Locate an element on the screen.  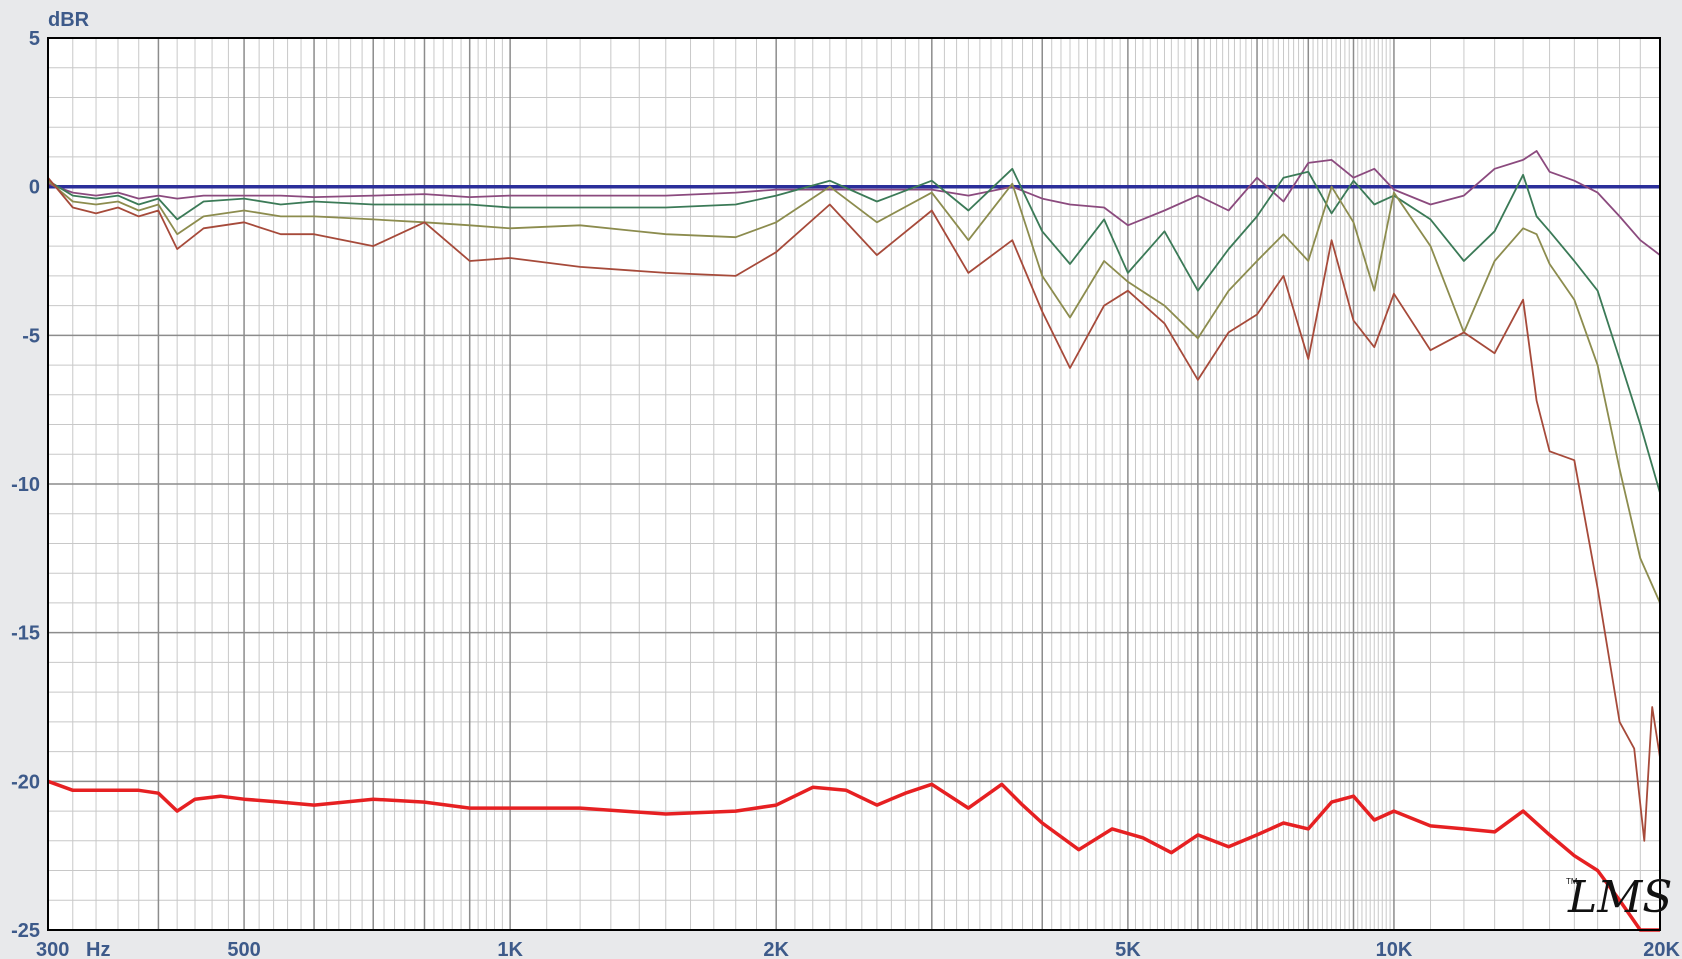
x-axis-unit: Hz is located at coordinates (98, 949).